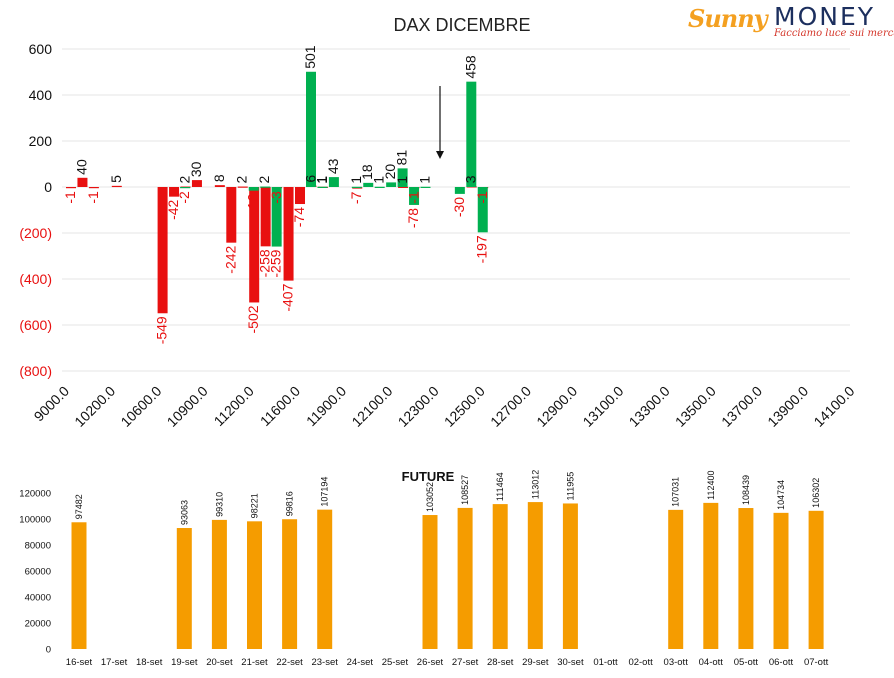  Describe the element at coordinates (676, 492) in the screenshot. I see `bottom-data-label: 107031` at that location.